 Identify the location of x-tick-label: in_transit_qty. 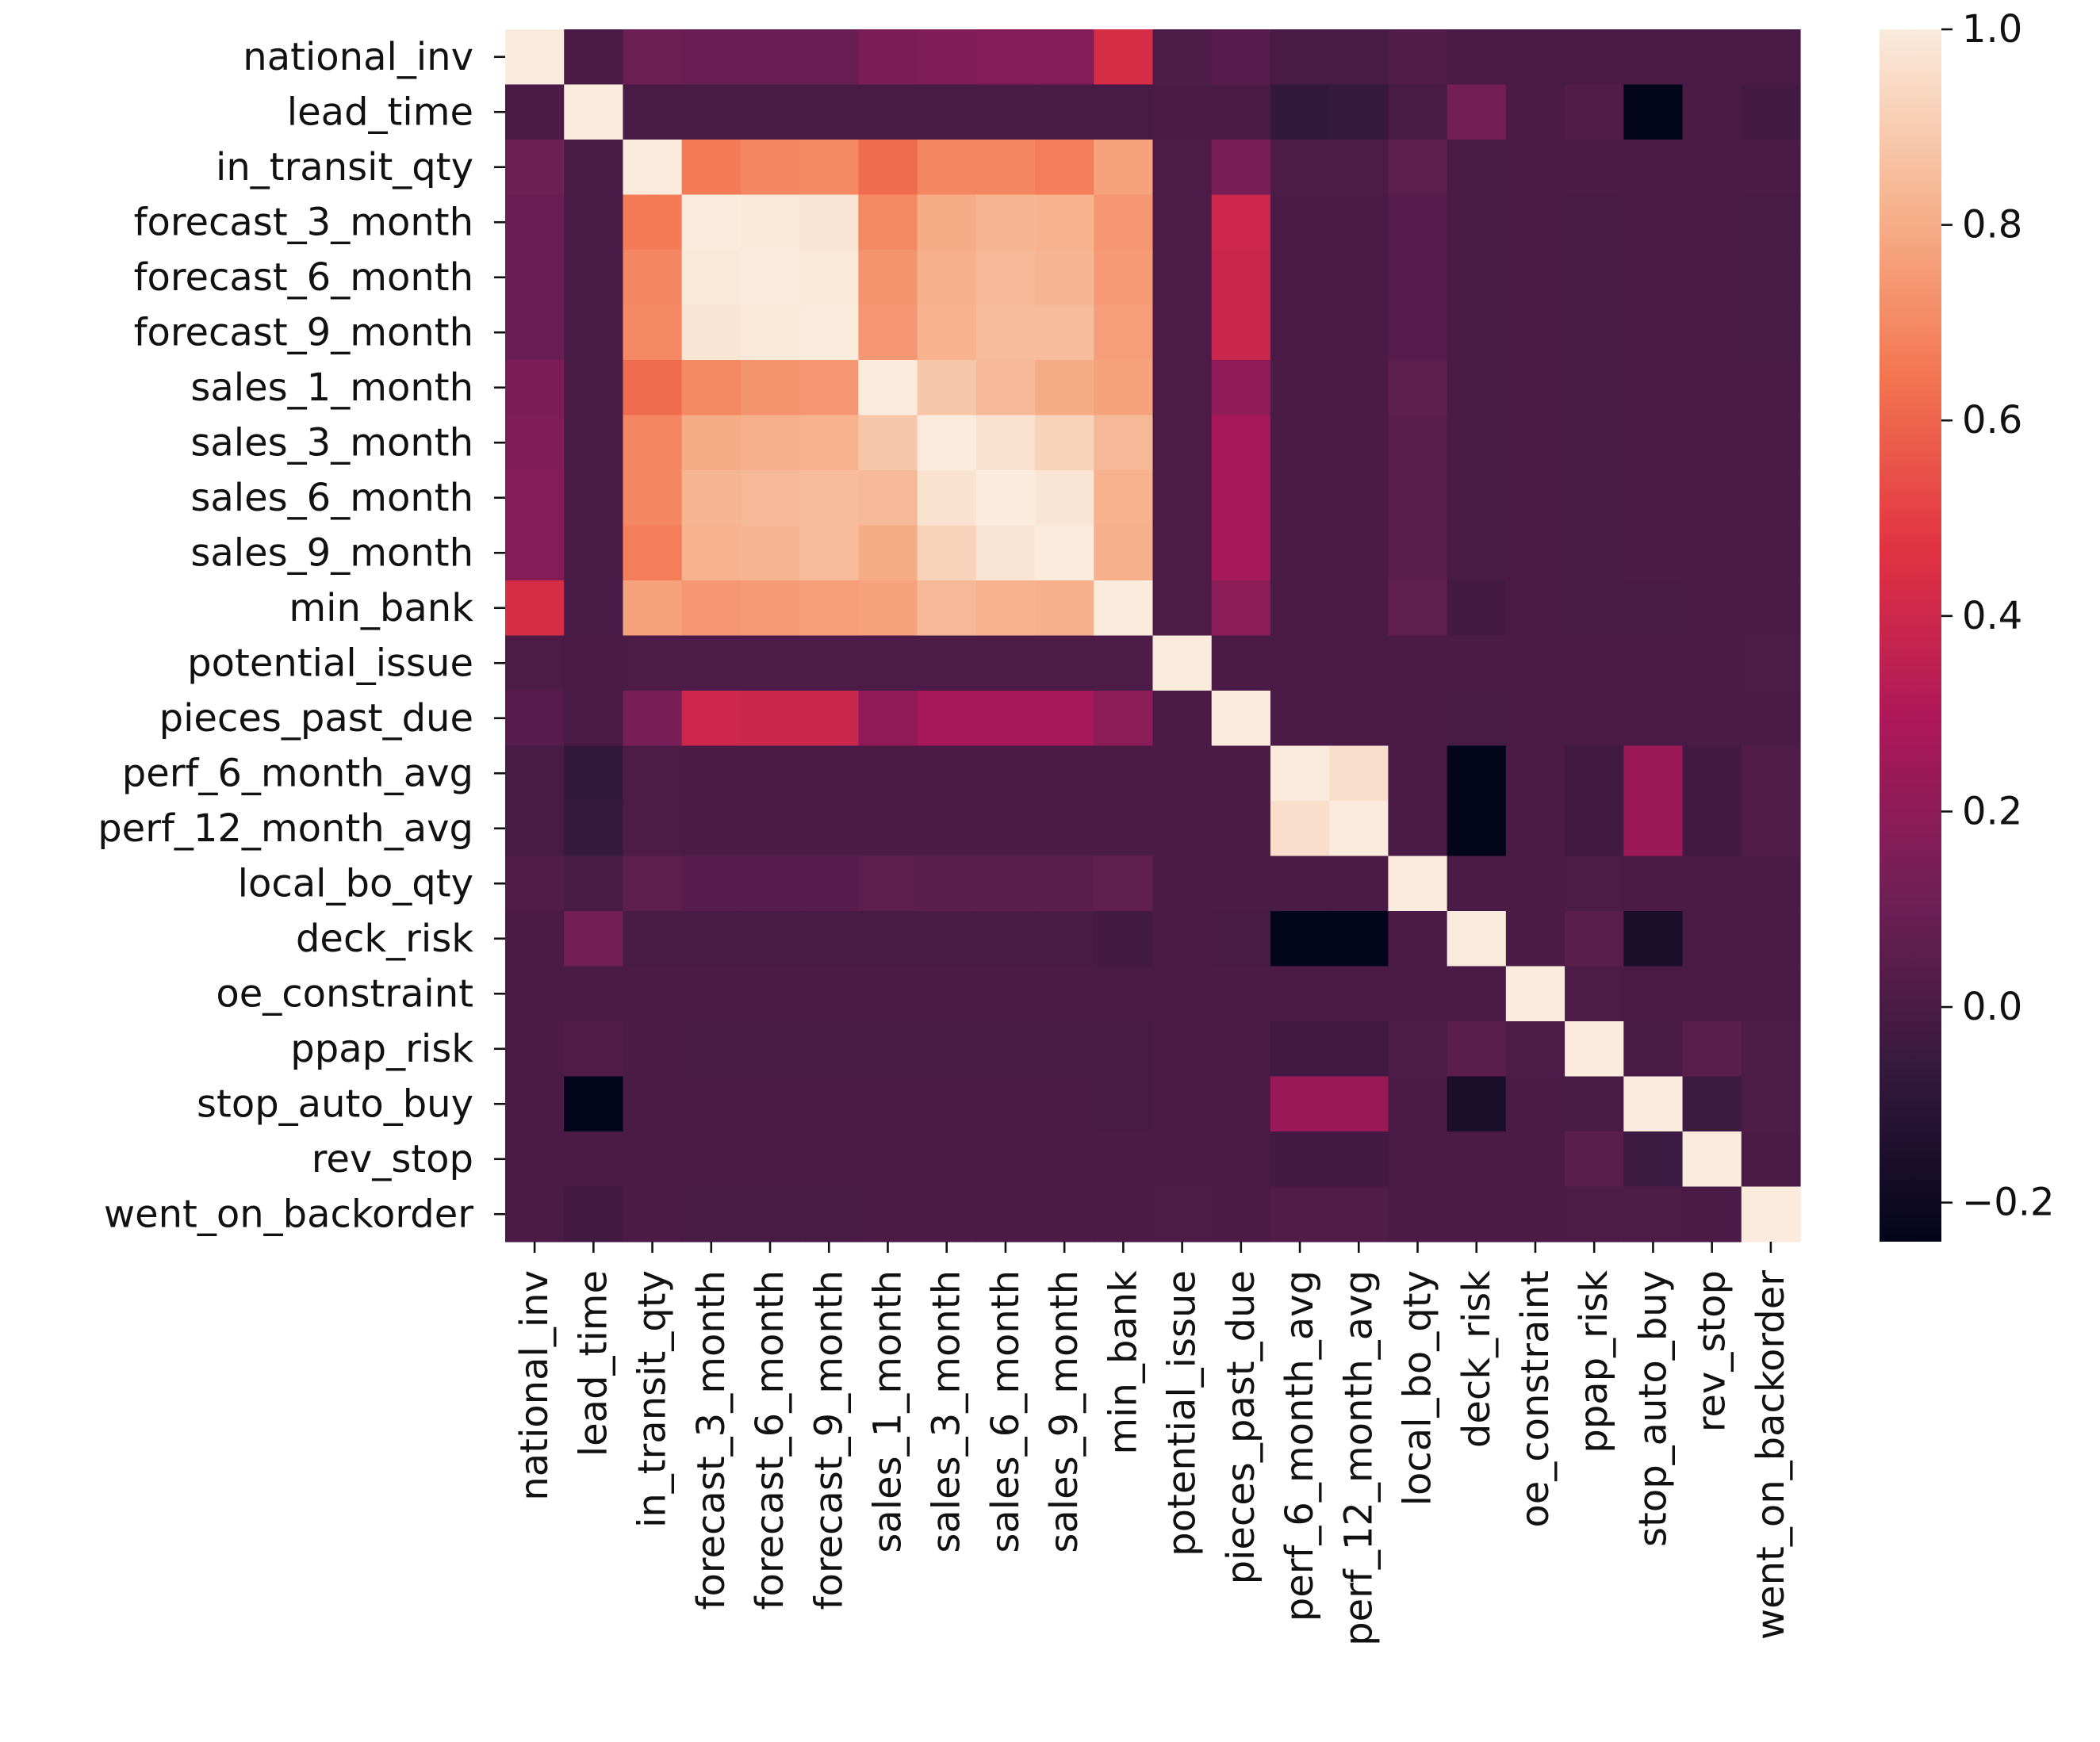
(652, 1399).